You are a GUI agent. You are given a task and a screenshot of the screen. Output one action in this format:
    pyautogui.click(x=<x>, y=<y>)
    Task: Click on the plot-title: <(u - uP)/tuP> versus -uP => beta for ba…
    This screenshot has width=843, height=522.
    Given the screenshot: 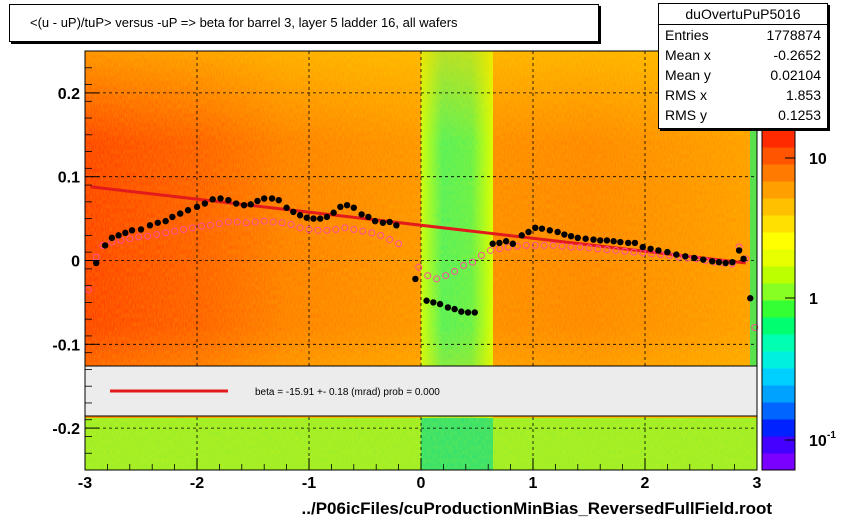 What is the action you would take?
    pyautogui.click(x=304, y=23)
    